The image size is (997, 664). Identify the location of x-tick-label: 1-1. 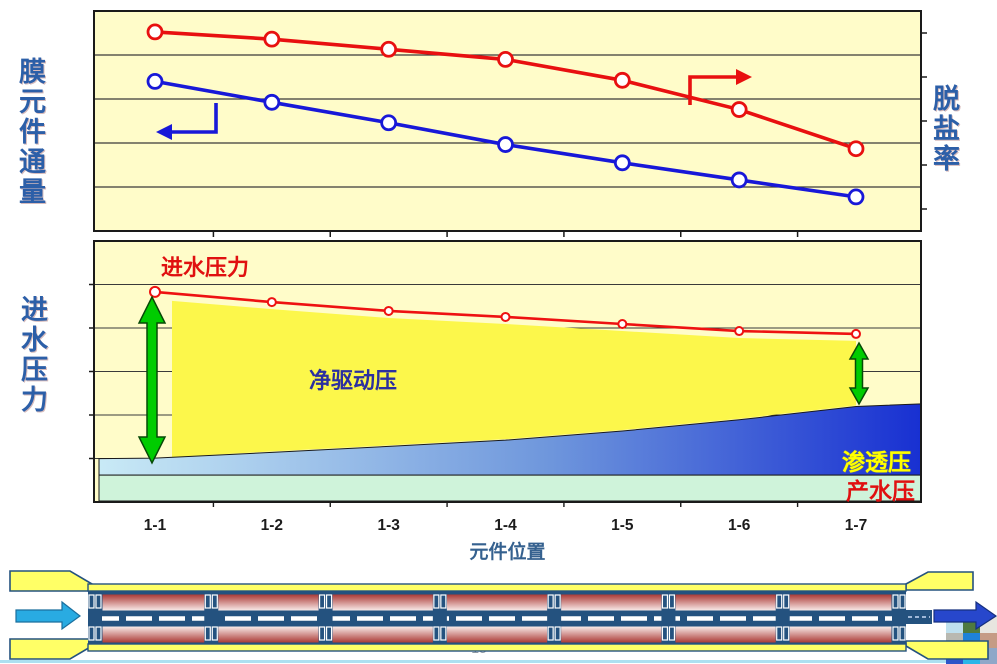
(155, 525).